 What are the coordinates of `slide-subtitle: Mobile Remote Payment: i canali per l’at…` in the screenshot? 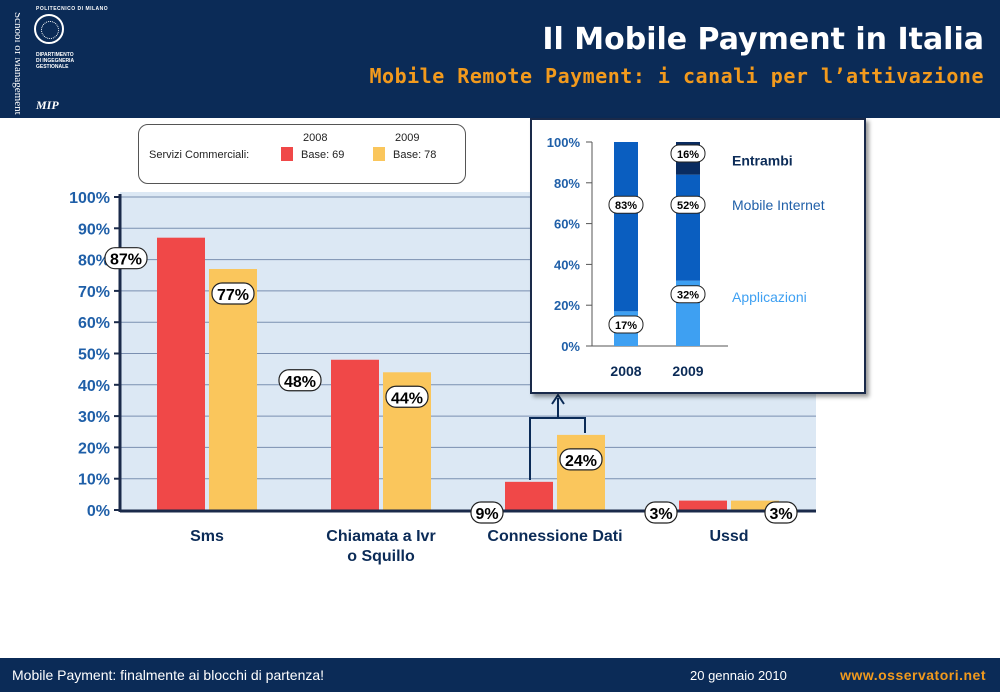 It's located at (676, 76).